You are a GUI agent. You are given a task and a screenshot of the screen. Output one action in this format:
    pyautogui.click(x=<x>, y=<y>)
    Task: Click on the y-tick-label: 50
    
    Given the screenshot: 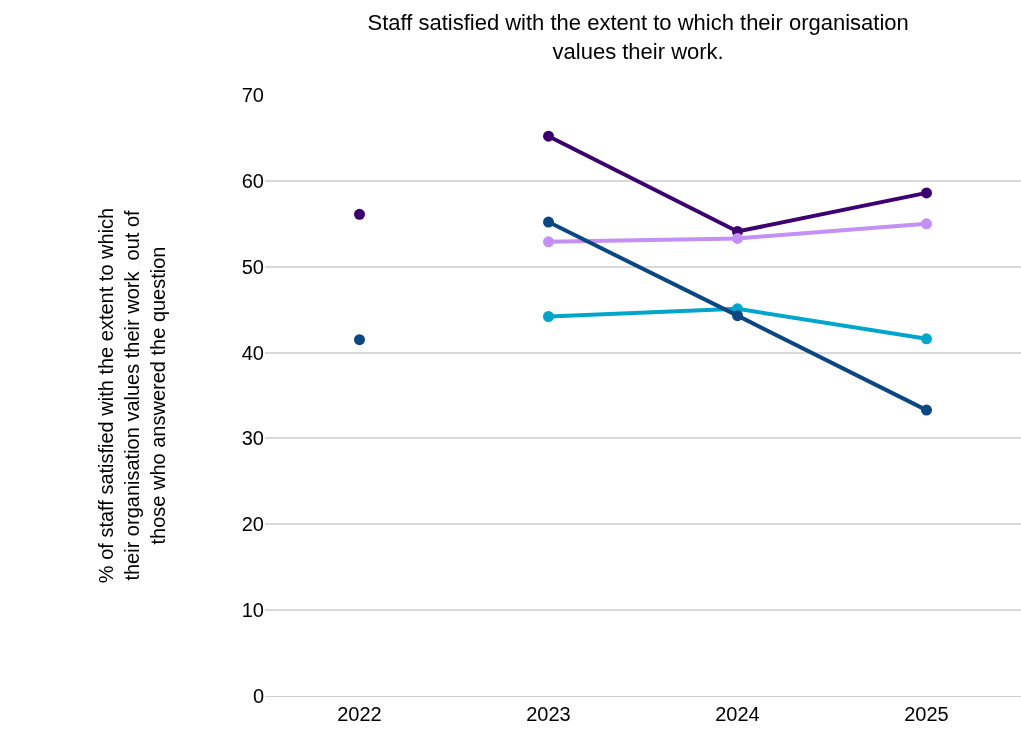 What is the action you would take?
    pyautogui.click(x=252, y=266)
    